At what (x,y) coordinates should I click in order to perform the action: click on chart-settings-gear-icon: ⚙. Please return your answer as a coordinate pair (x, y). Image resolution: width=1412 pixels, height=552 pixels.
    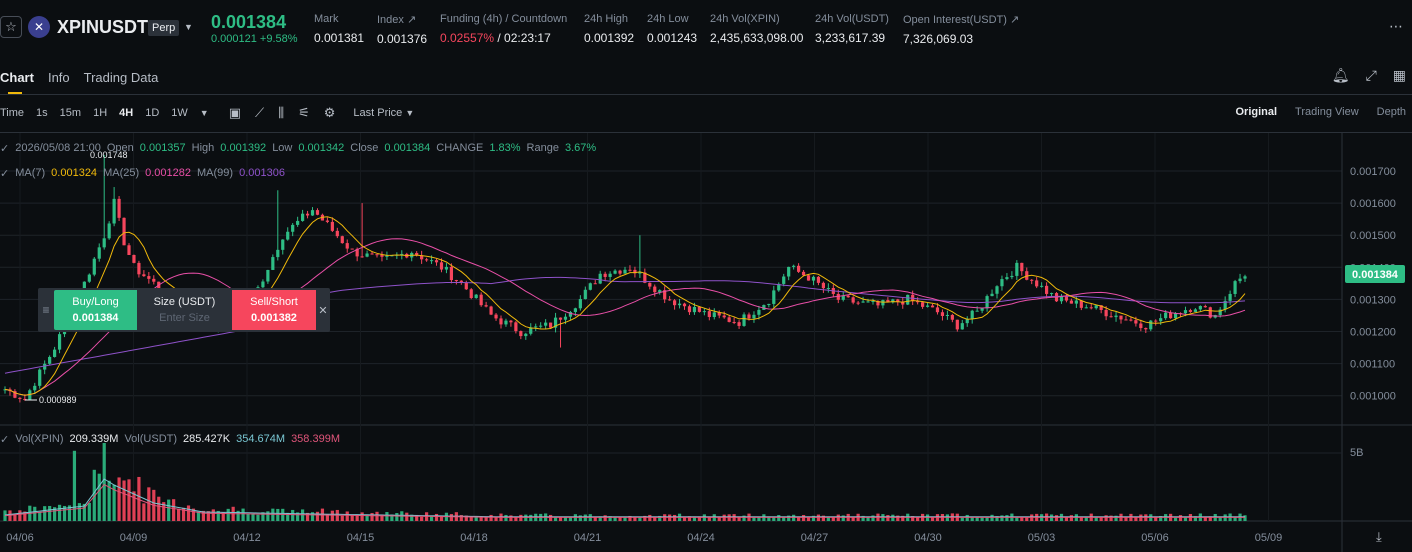
    Looking at the image, I should click on (329, 112).